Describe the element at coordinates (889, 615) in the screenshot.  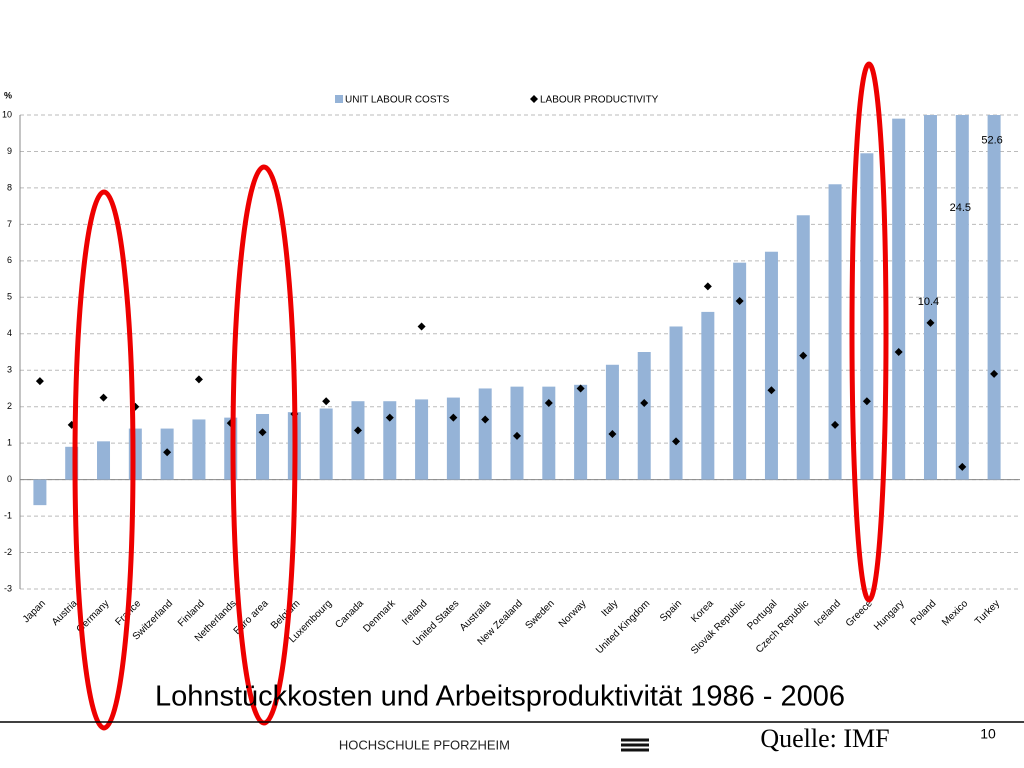
I see `x-tick-label: Hungary` at that location.